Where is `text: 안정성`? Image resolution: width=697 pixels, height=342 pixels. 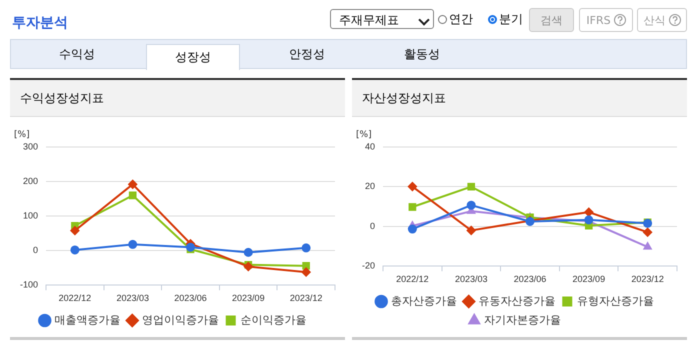 text: 안정성 is located at coordinates (307, 54).